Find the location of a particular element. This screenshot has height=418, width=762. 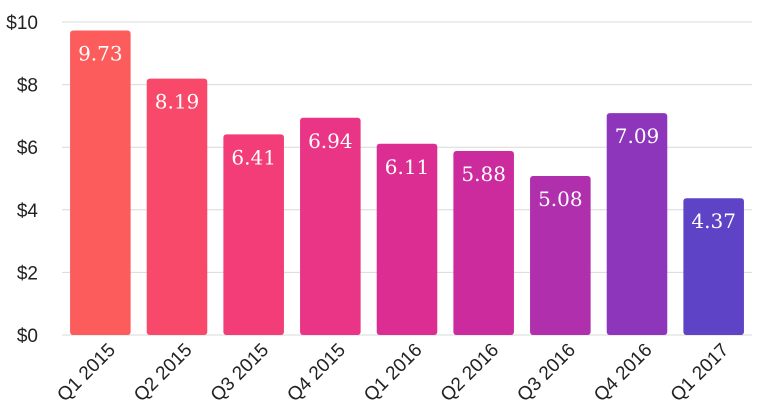

x-tick-label: Q3 2016 is located at coordinates (546, 373).